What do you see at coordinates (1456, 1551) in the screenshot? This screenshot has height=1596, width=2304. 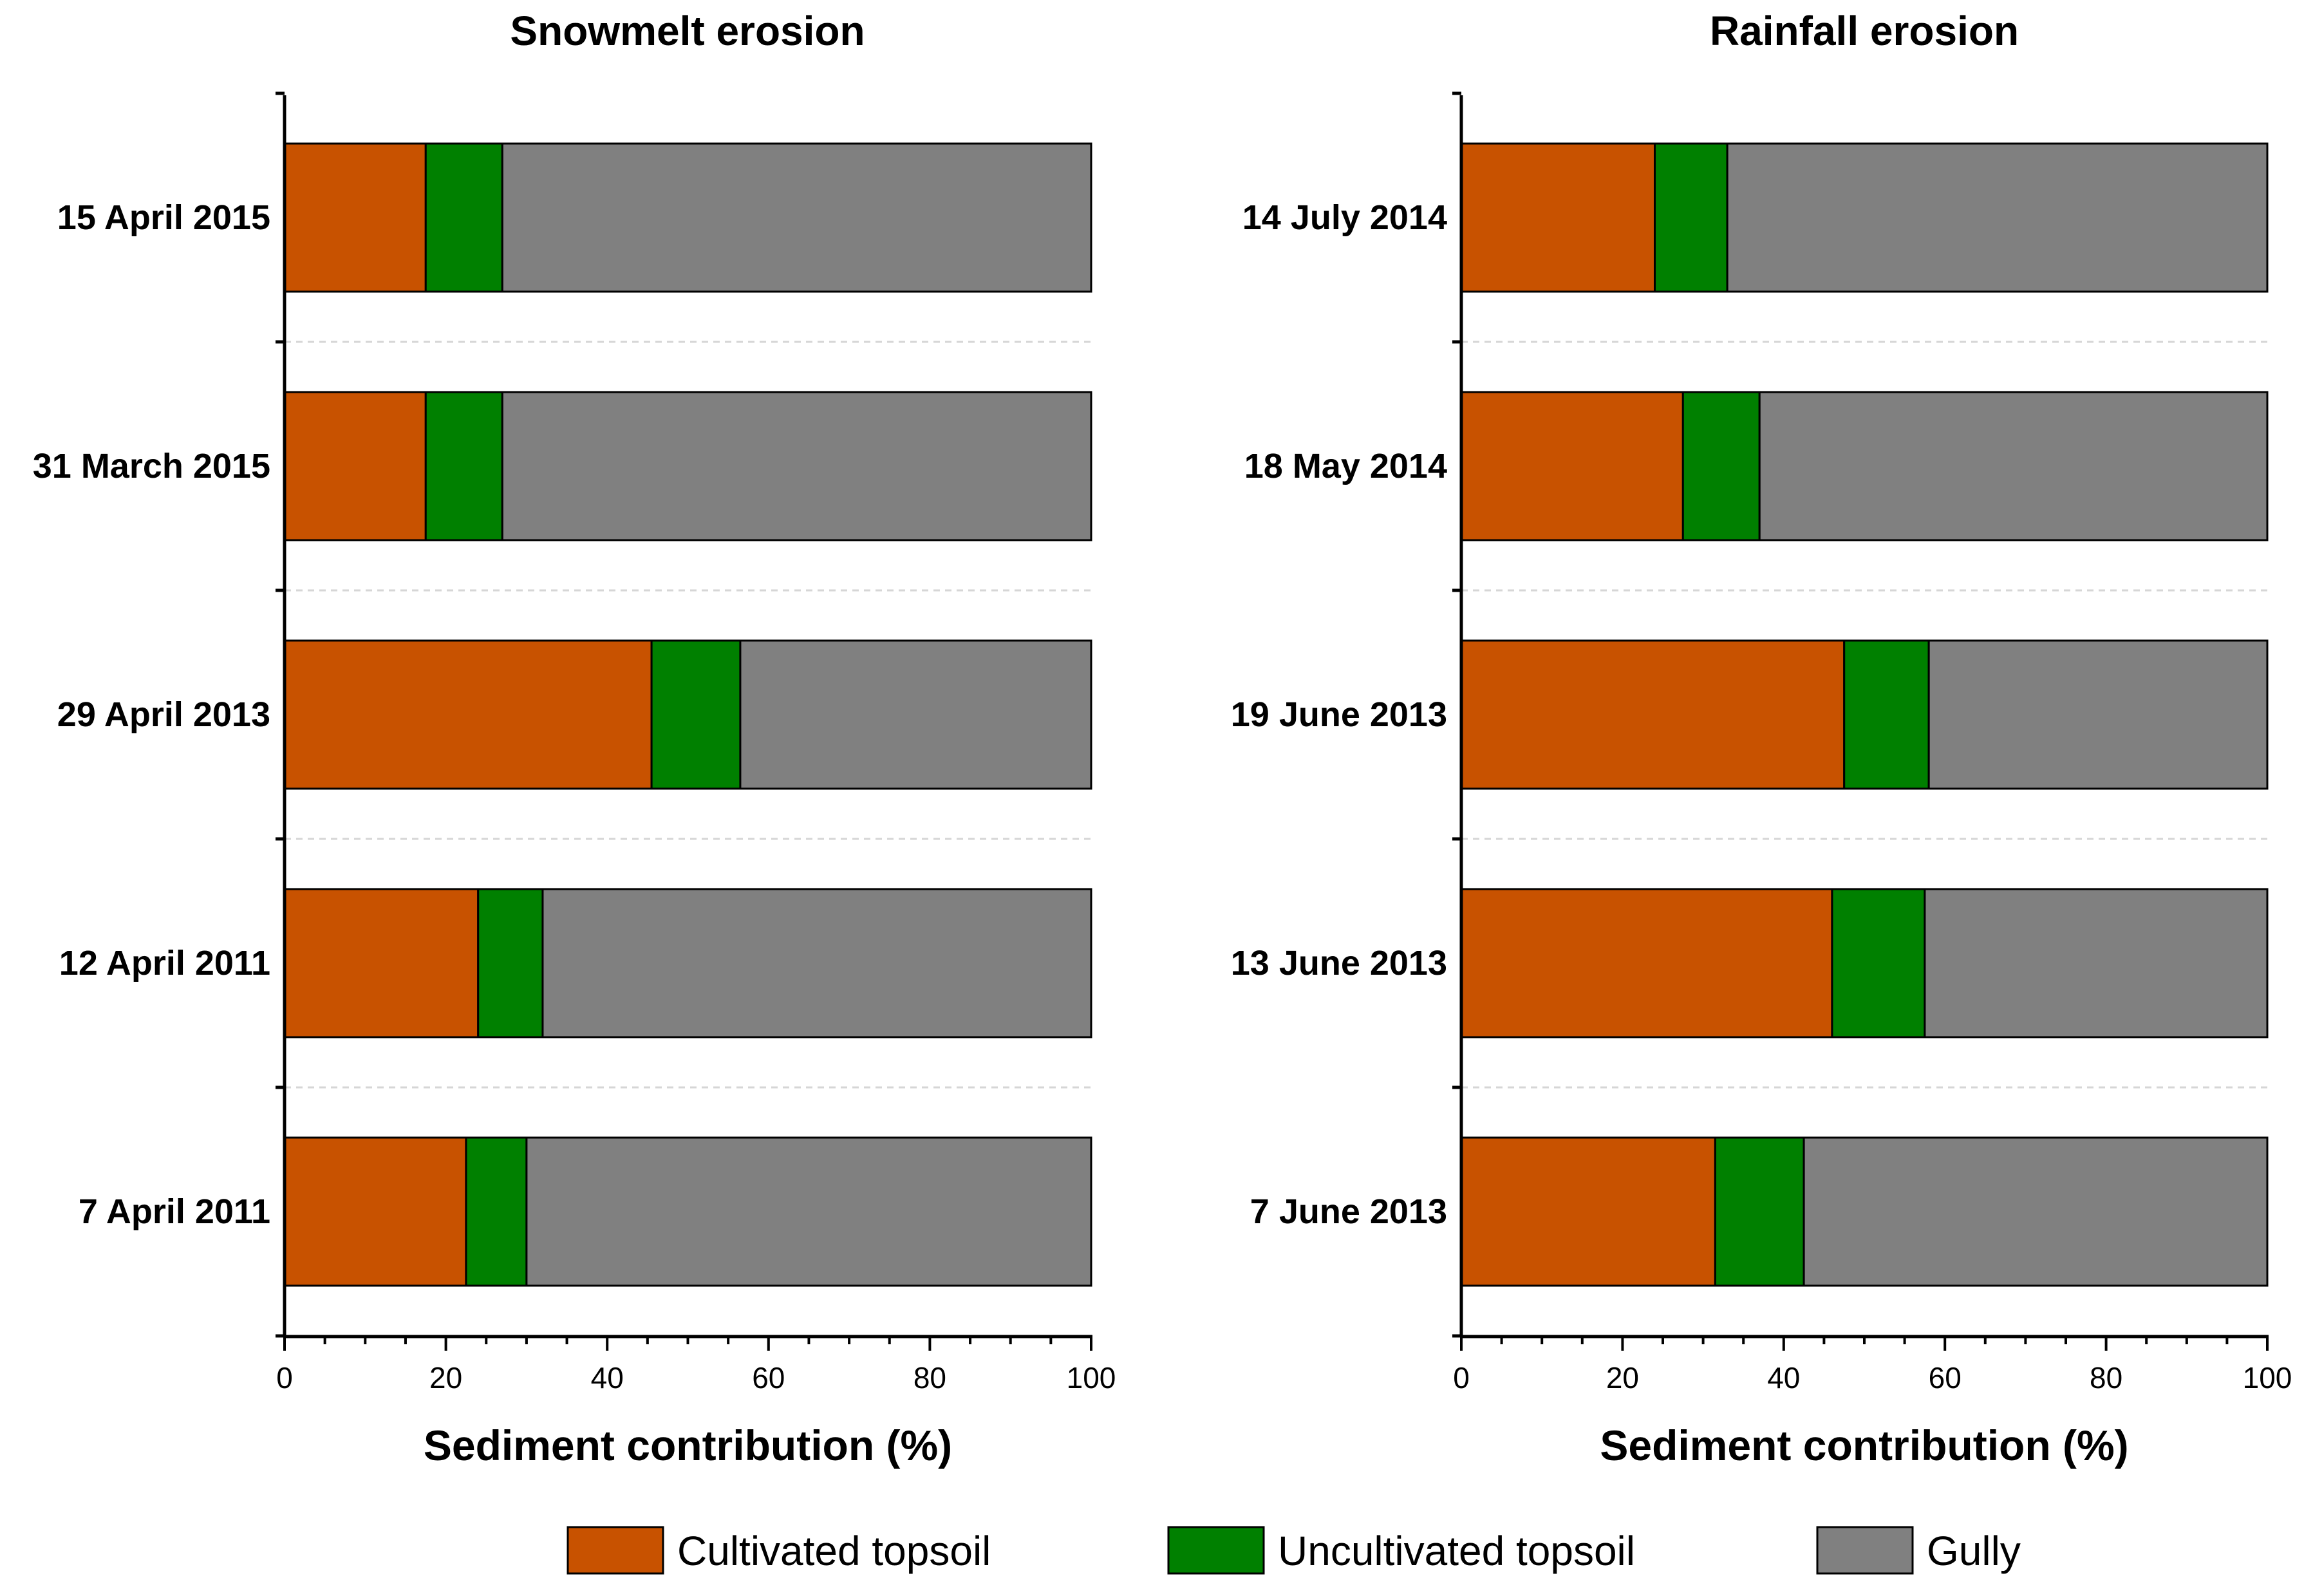 I see `legend-label: Uncultivated topsoil` at bounding box center [1456, 1551].